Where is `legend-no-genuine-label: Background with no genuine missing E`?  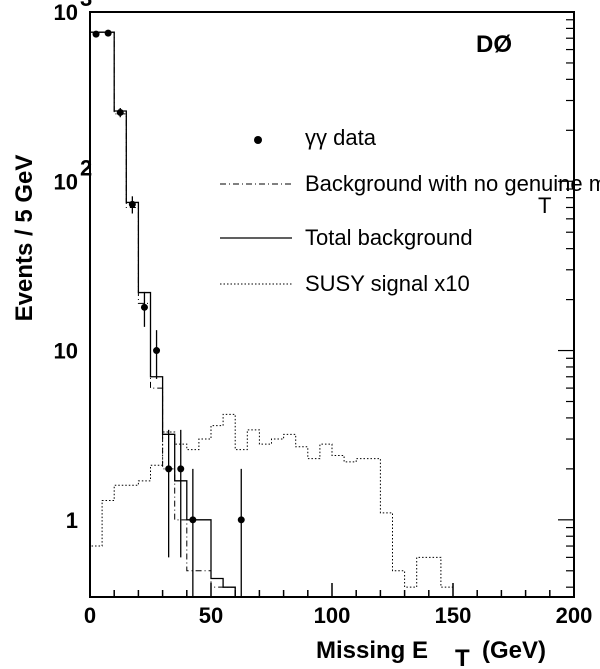
legend-no-genuine-label: Background with no genuine missing E is located at coordinates (452, 183).